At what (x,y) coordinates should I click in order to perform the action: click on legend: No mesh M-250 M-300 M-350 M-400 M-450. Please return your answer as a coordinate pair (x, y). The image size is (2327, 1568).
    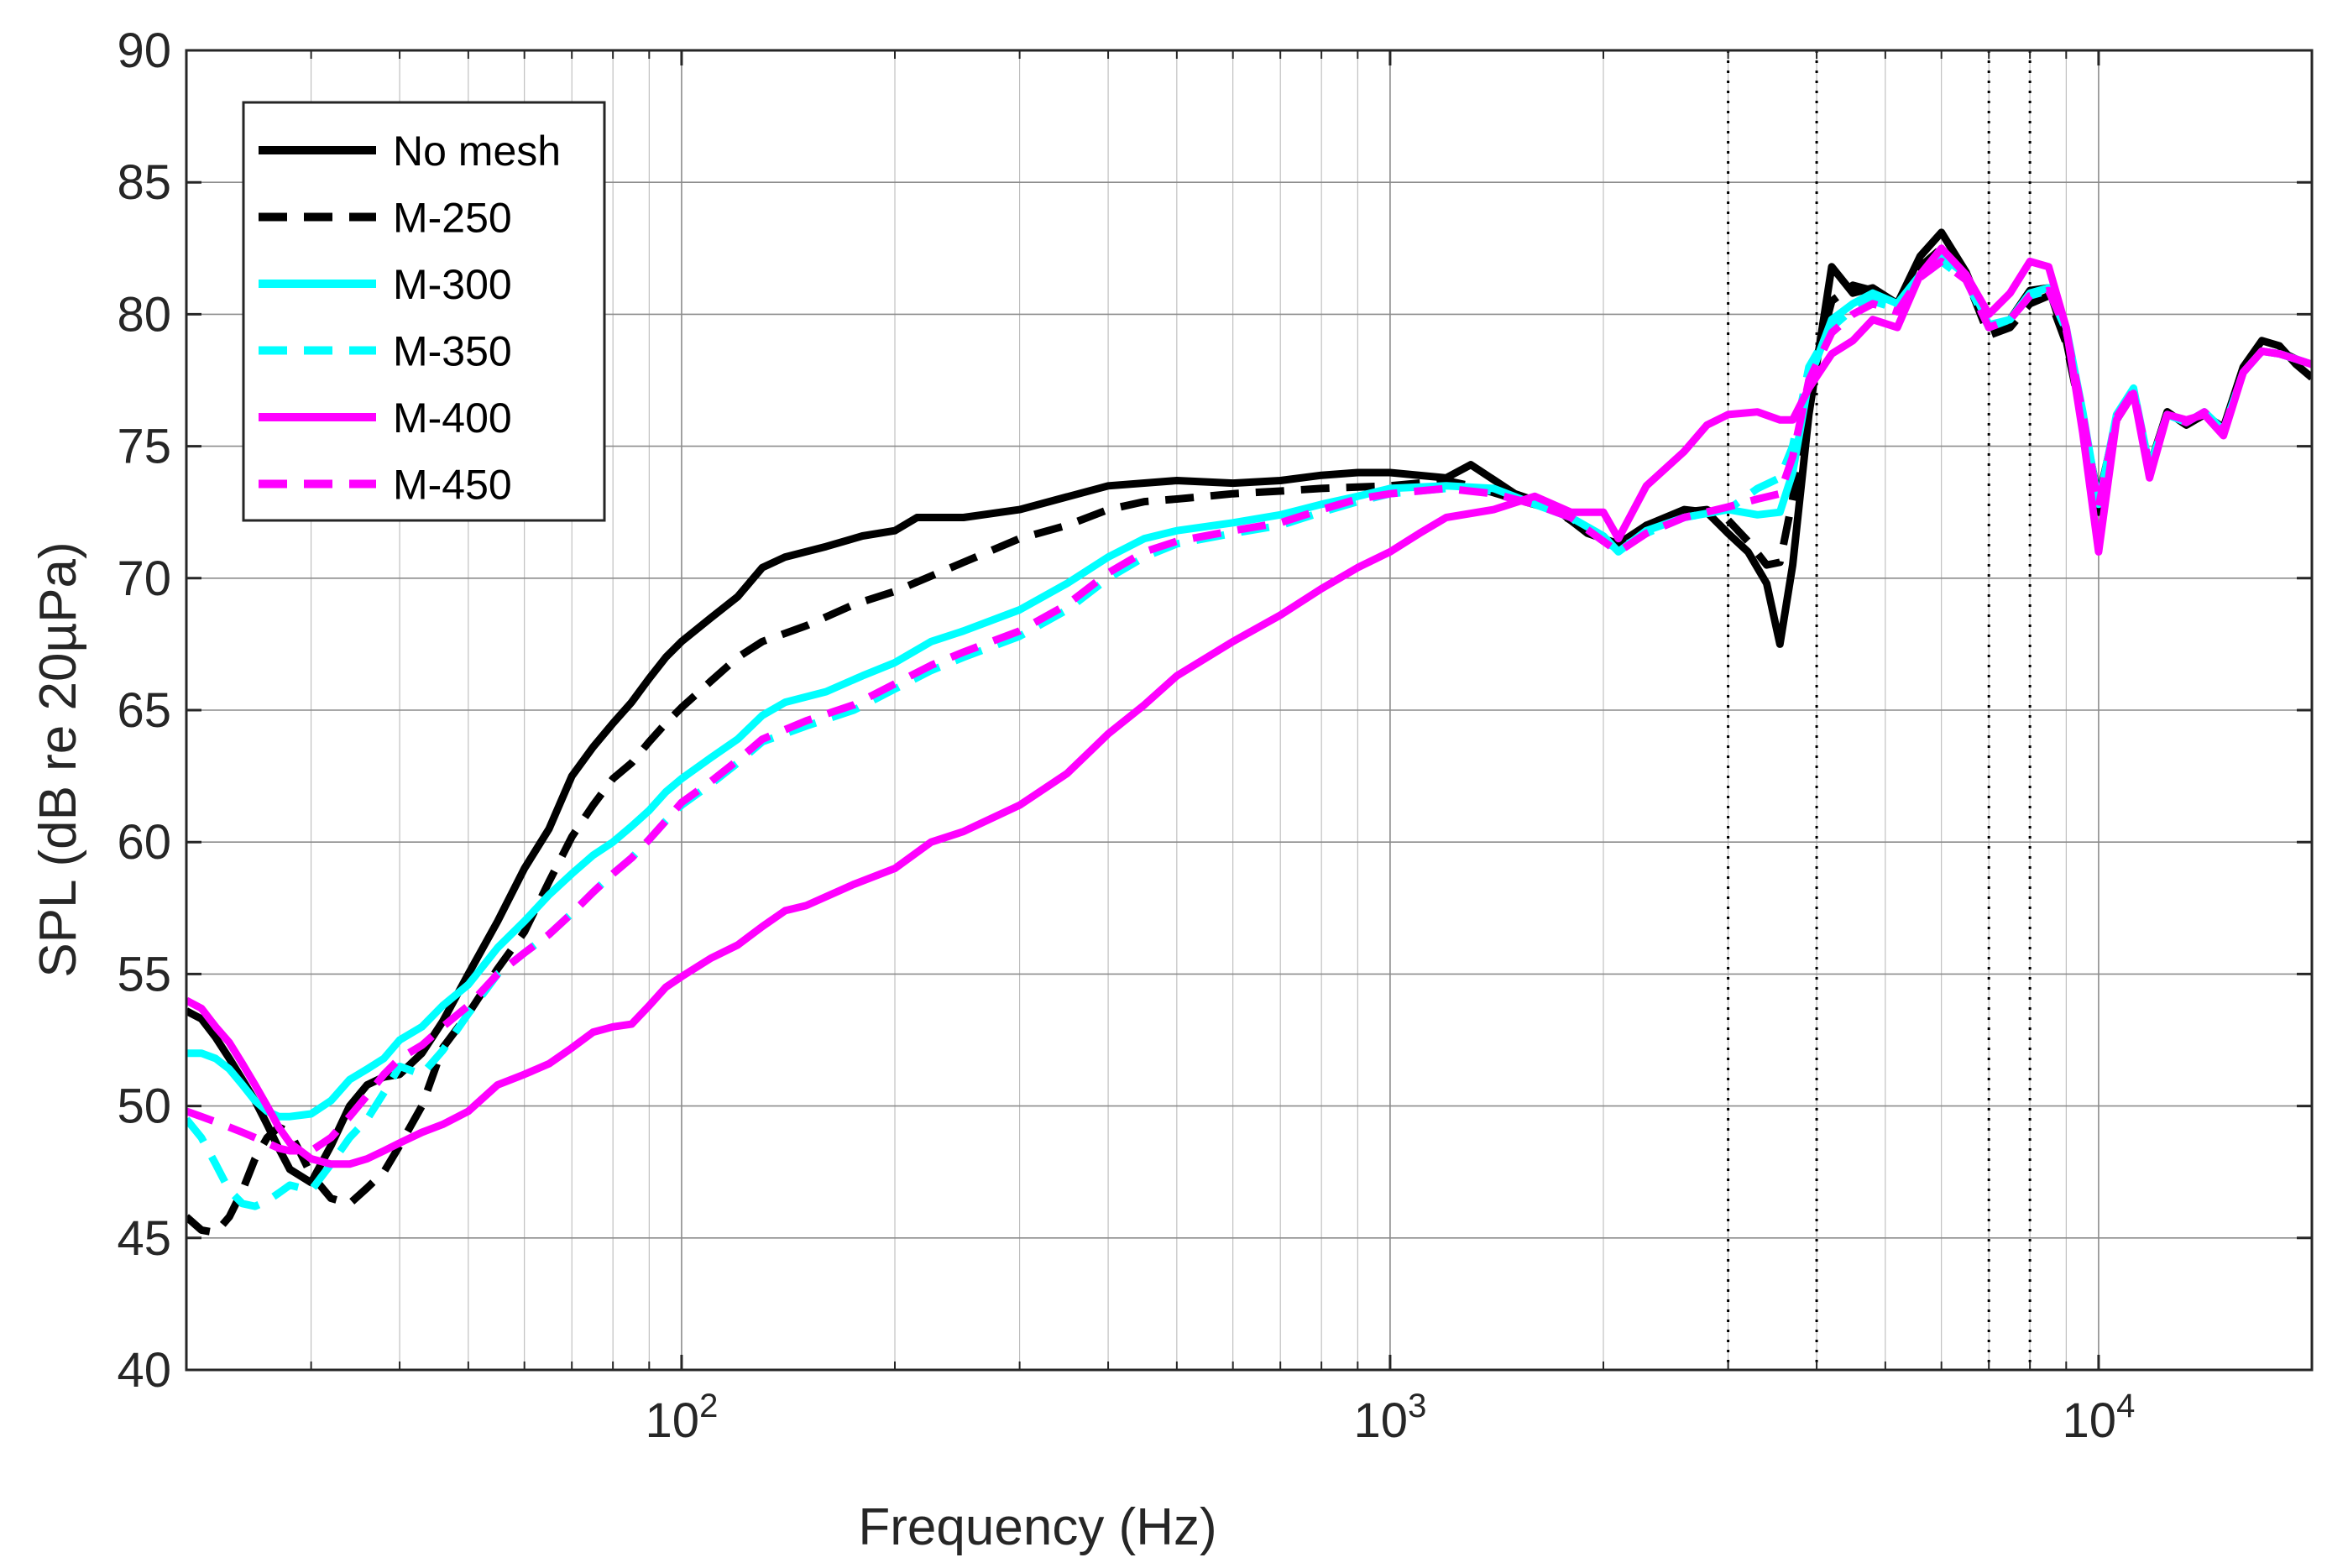
    Looking at the image, I should click on (424, 311).